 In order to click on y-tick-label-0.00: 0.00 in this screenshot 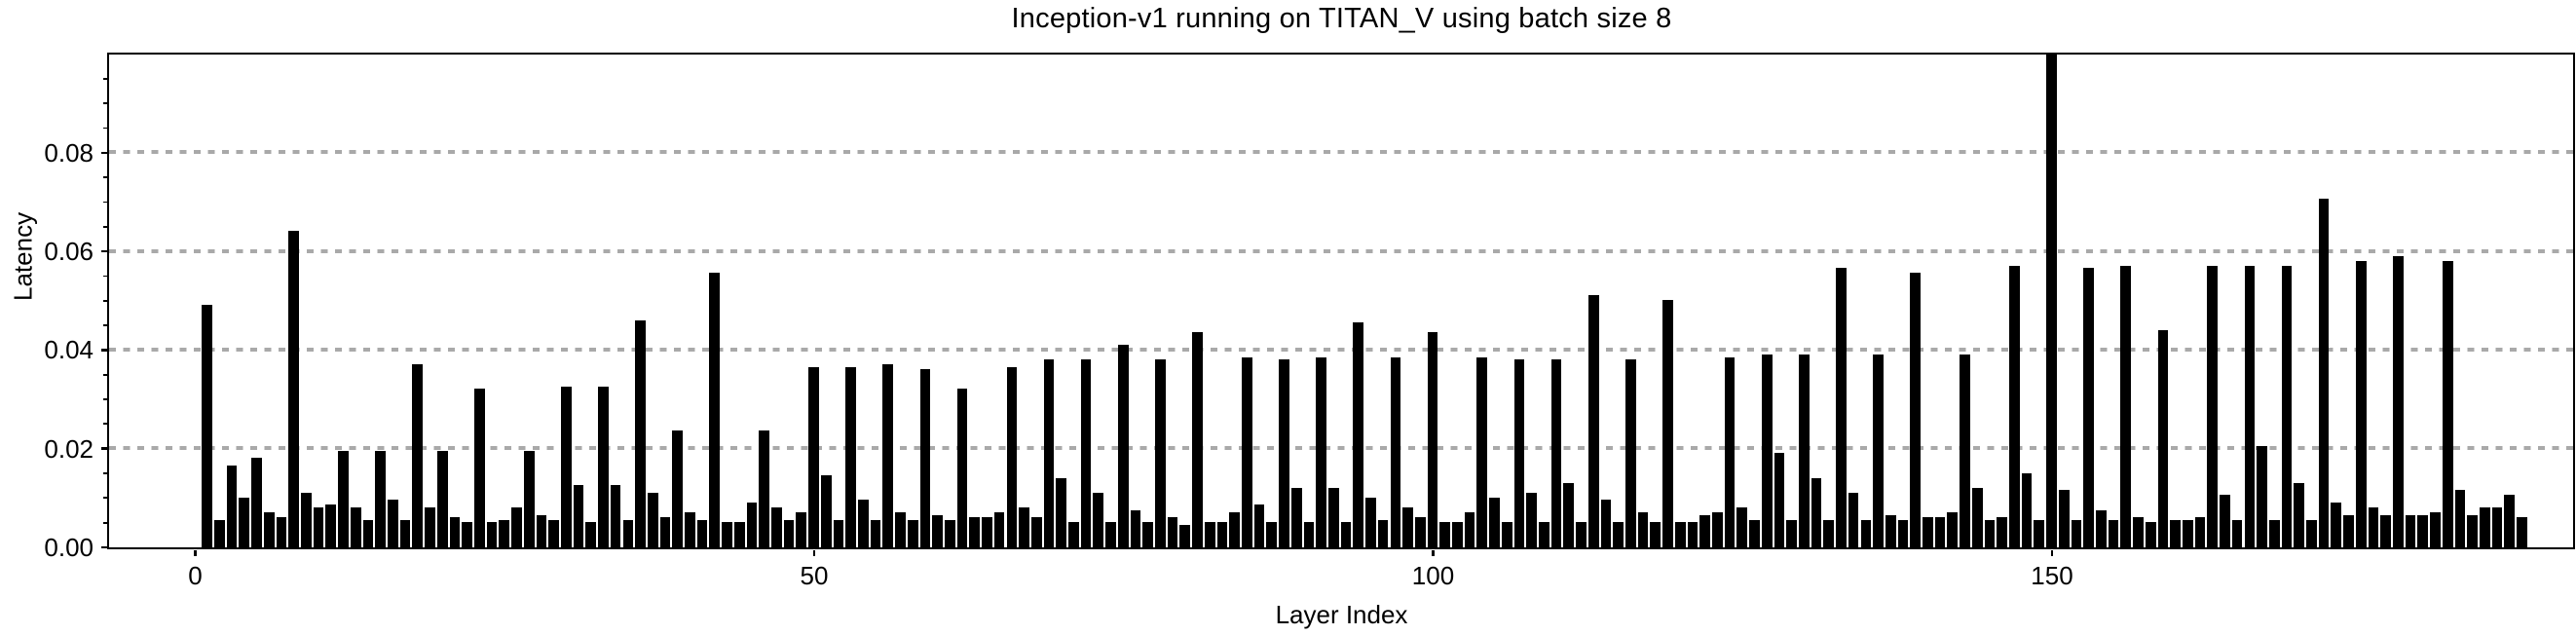, I will do `click(68, 548)`.